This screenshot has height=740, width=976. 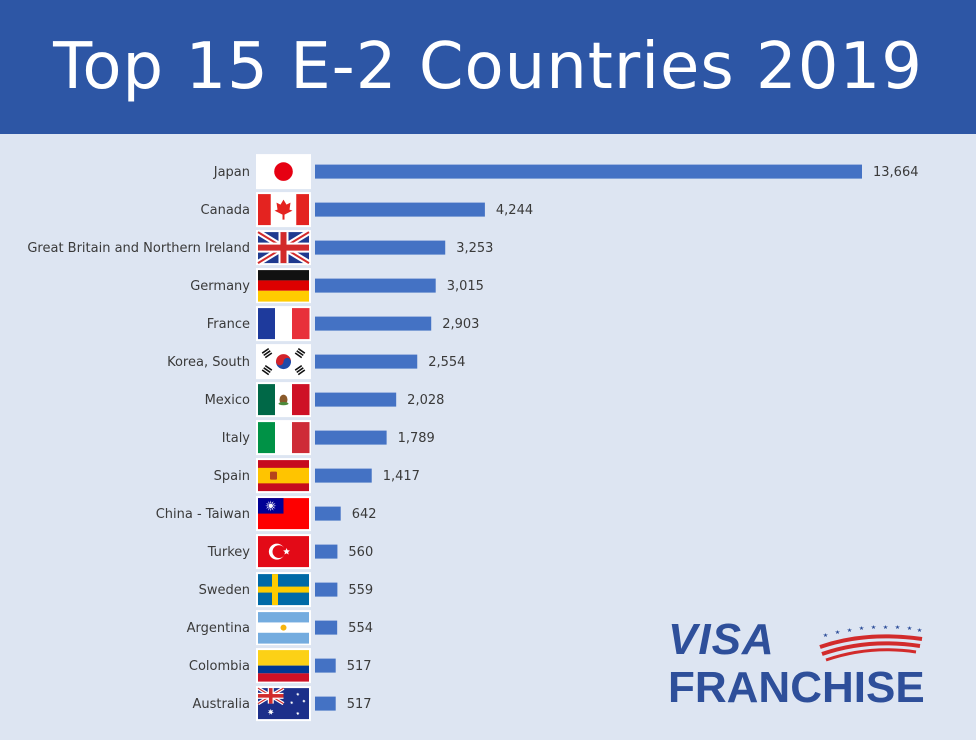 What do you see at coordinates (283, 666) in the screenshot?
I see `colombia-flag-icon` at bounding box center [283, 666].